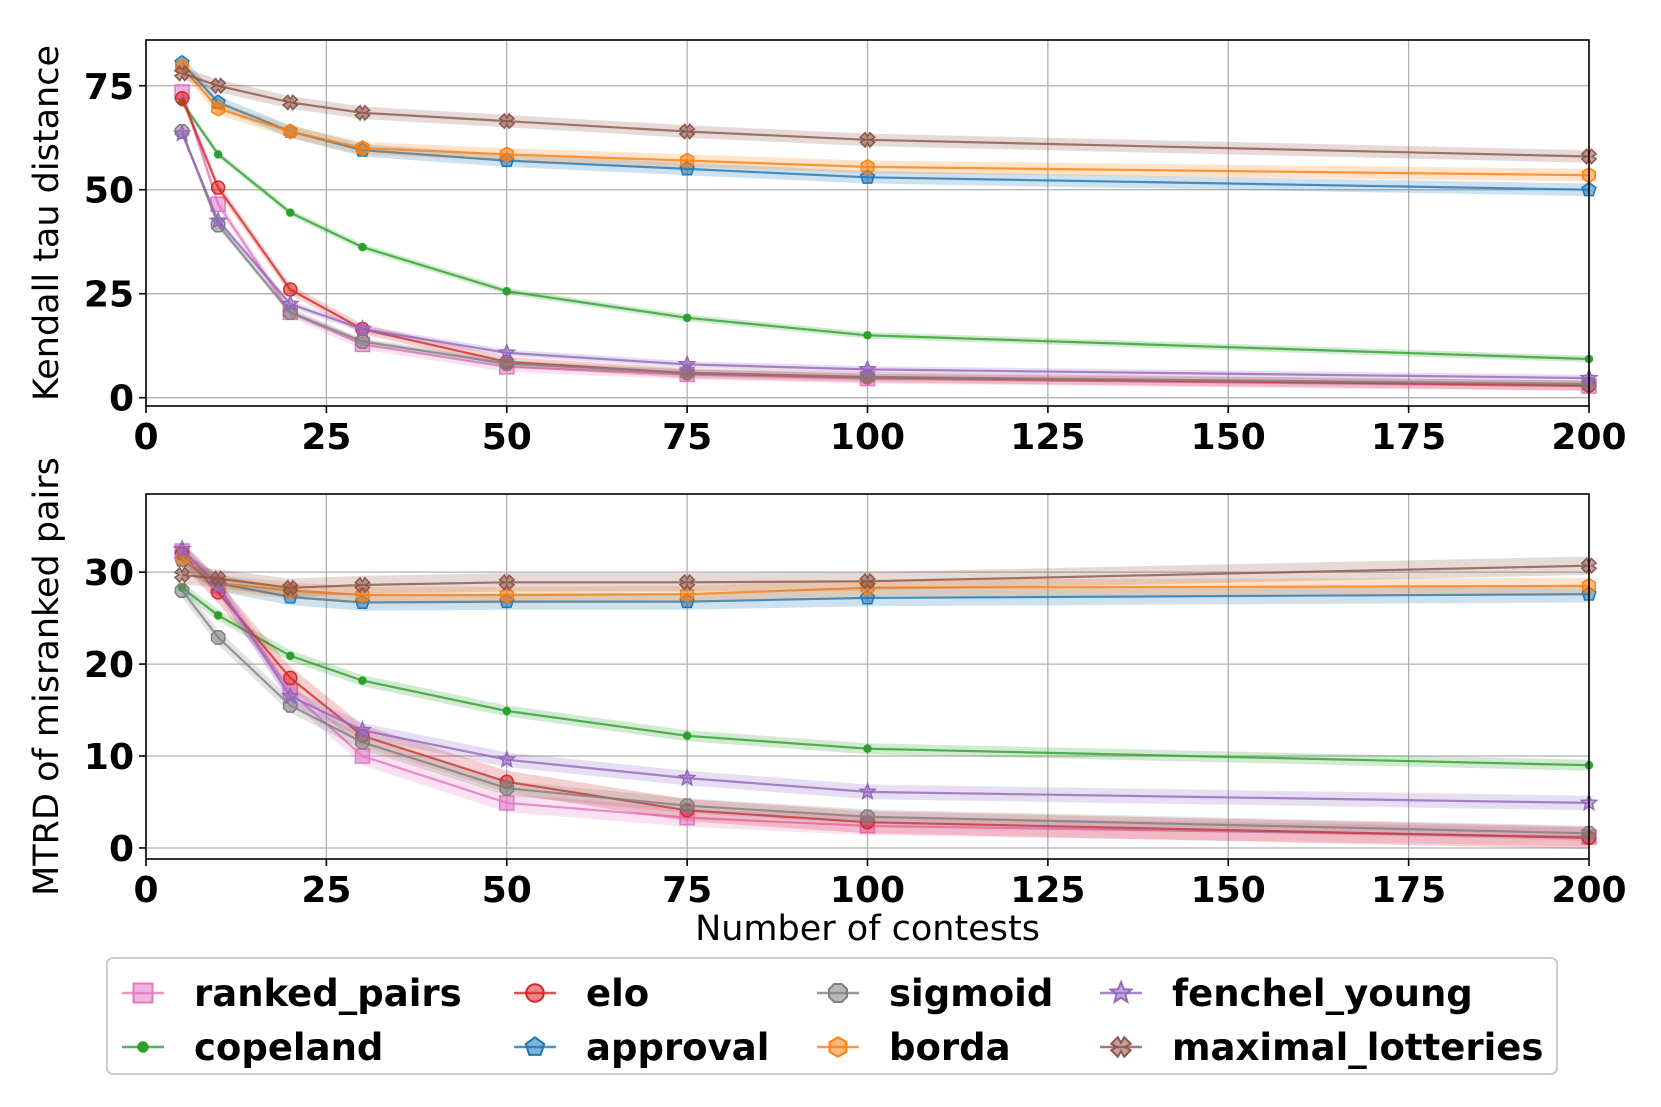 The width and height of the screenshot is (1661, 1107). I want to click on x-tick-label: 200, so click(1588, 437).